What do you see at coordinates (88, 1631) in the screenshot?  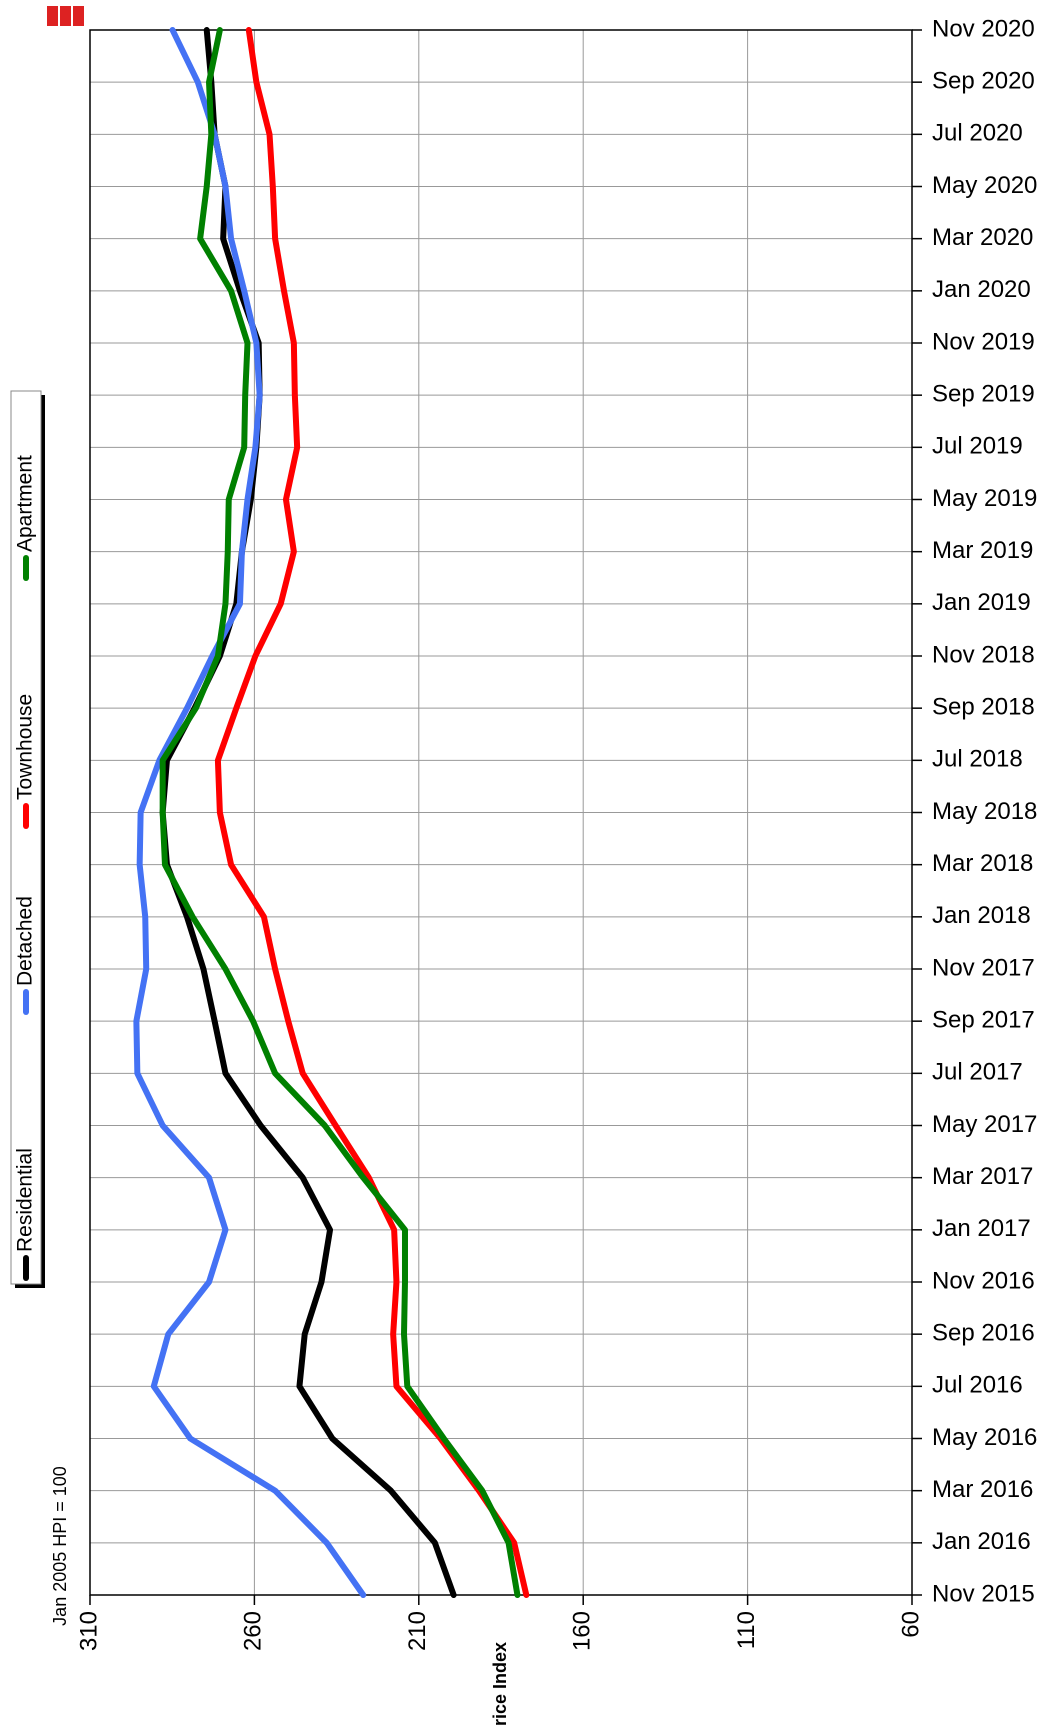 I see `y-tick-label: 310` at bounding box center [88, 1631].